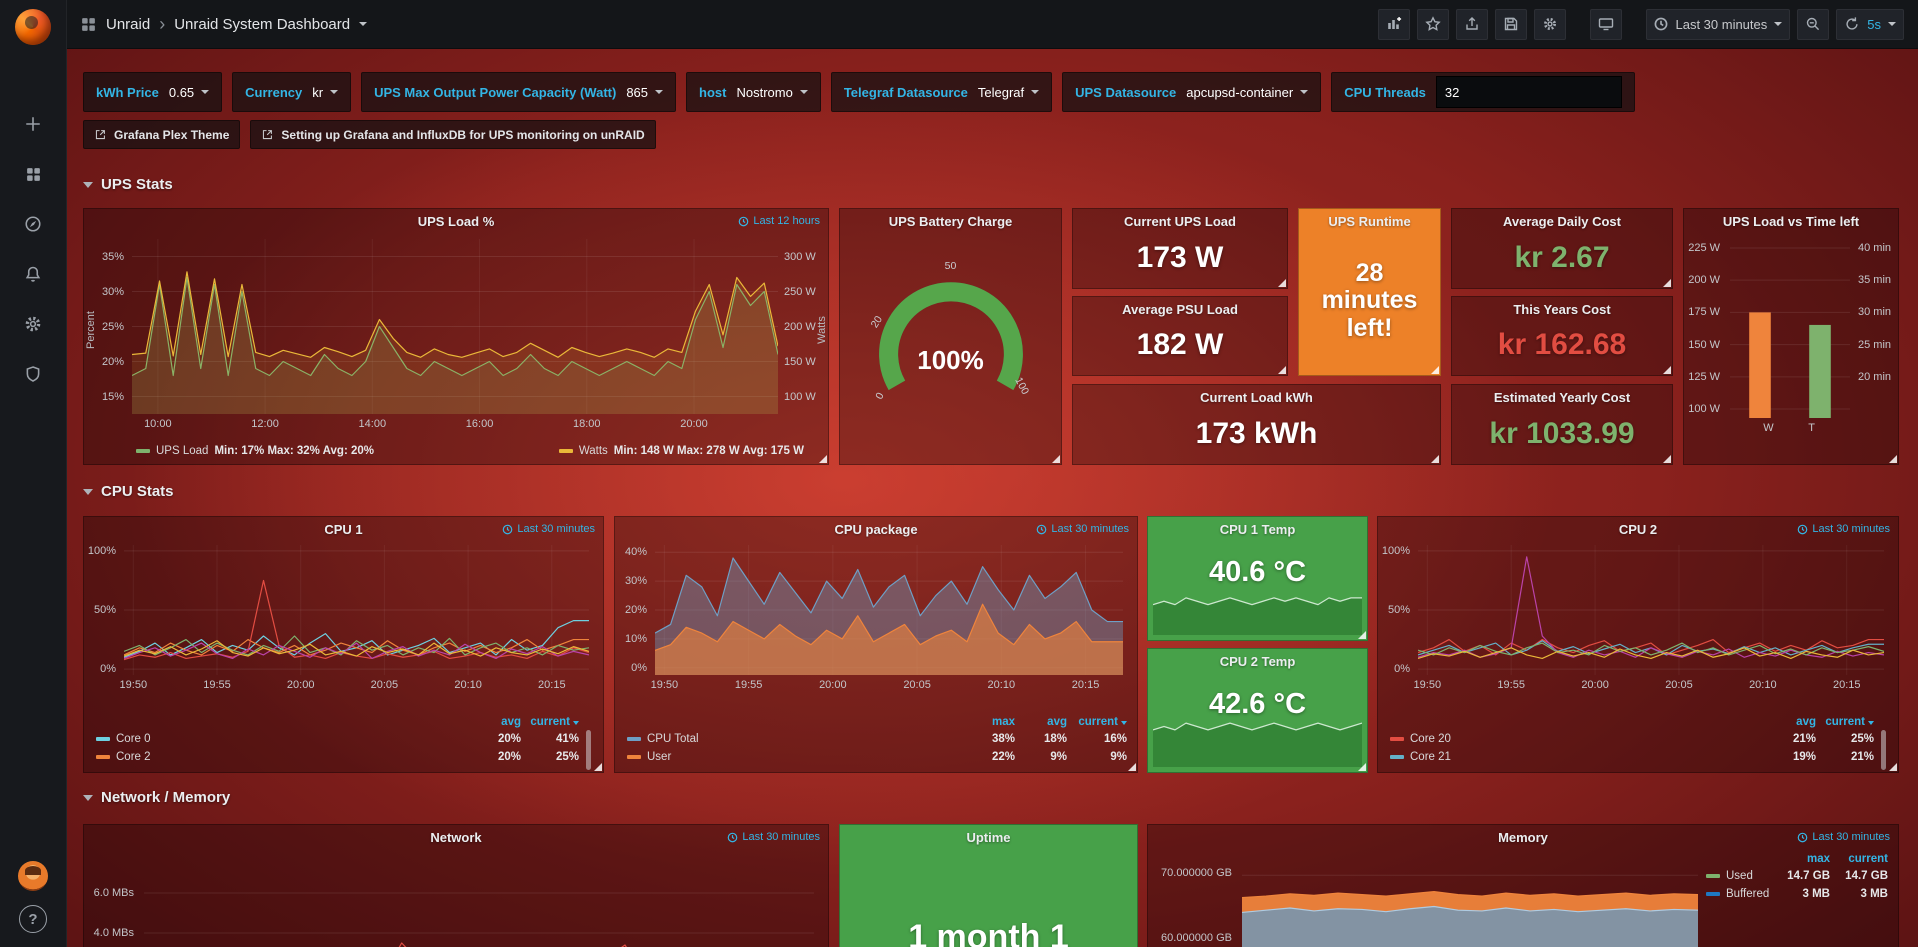 Image resolution: width=1918 pixels, height=947 pixels. What do you see at coordinates (182, 451) in the screenshot?
I see `series-name: UPS Load` at bounding box center [182, 451].